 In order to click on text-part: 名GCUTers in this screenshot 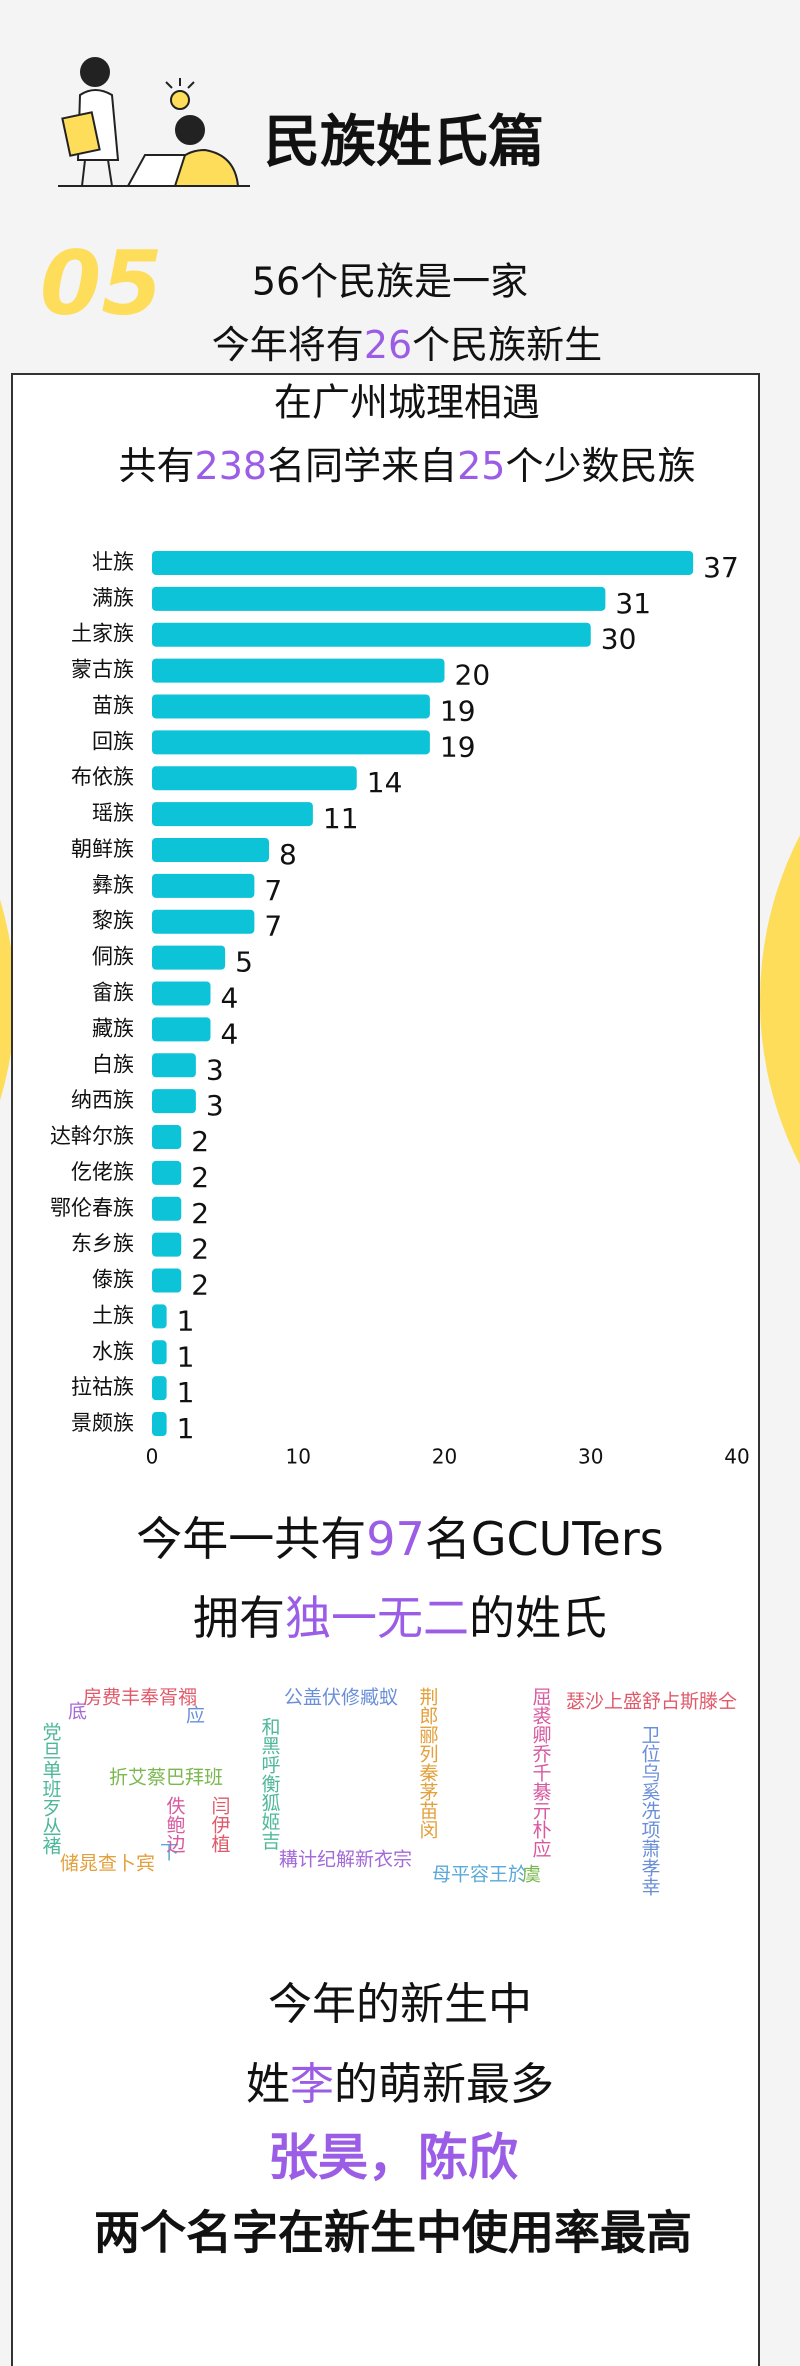, I will do `click(544, 1539)`.